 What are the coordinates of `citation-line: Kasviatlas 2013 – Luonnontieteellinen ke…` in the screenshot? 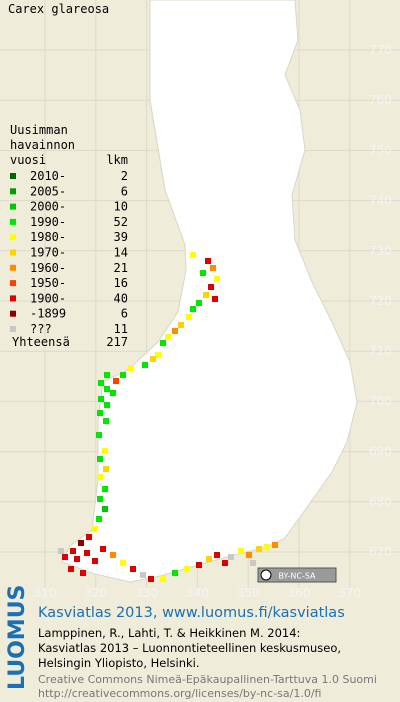 It's located at (189, 648).